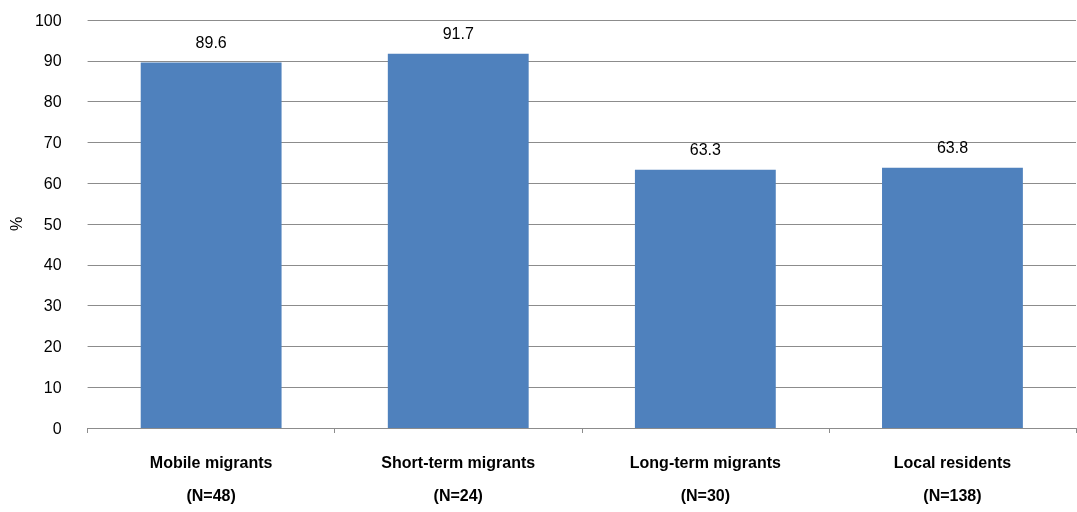  I want to click on y-tick-label: 10, so click(52, 387).